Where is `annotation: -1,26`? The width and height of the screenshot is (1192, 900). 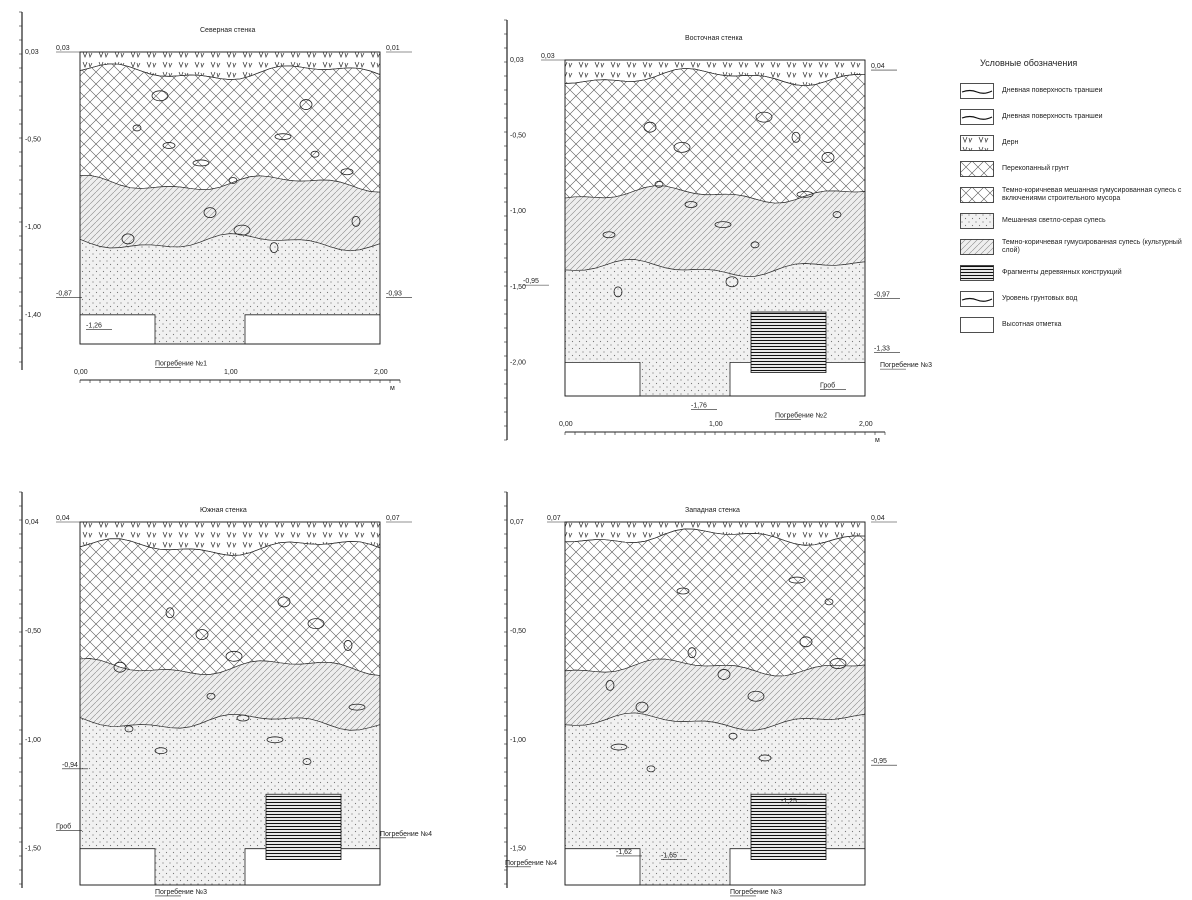
annotation: -1,26 is located at coordinates (94, 325).